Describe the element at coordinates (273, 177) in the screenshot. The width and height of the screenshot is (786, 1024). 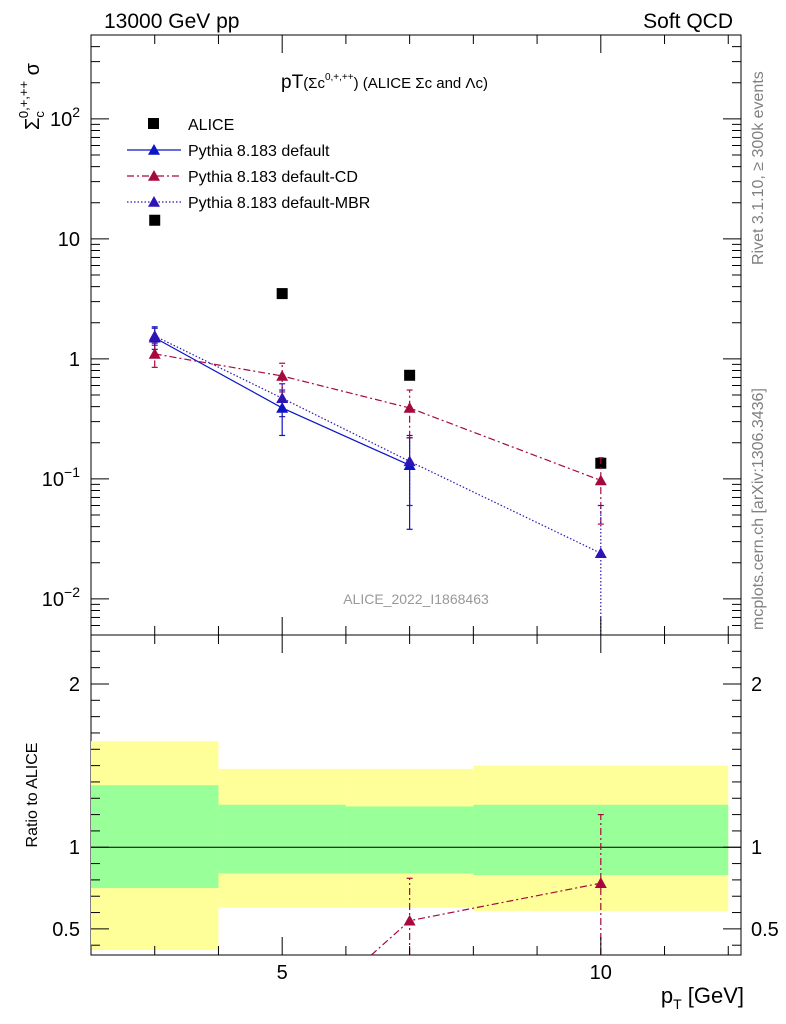
I see `legend-label: Pythia 8.183 default-CD` at that location.